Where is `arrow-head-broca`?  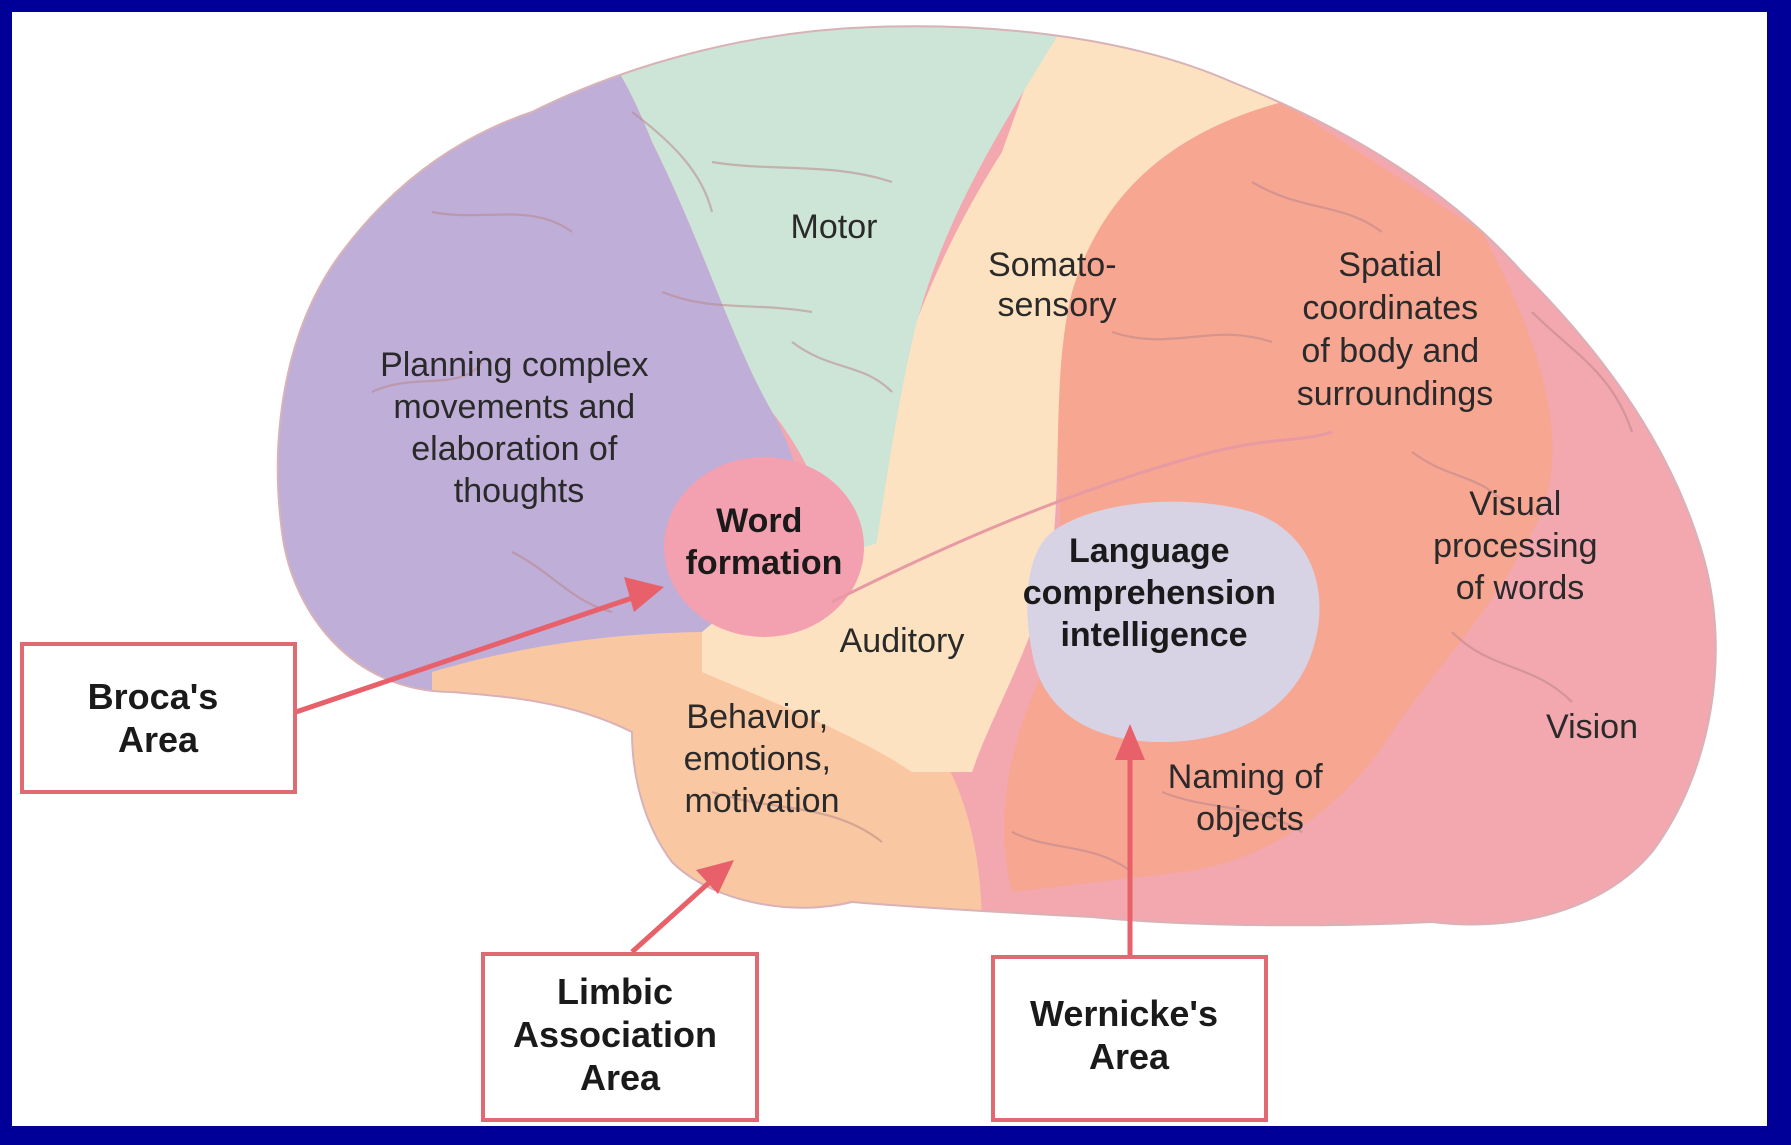
arrow-head-broca is located at coordinates (644, 594).